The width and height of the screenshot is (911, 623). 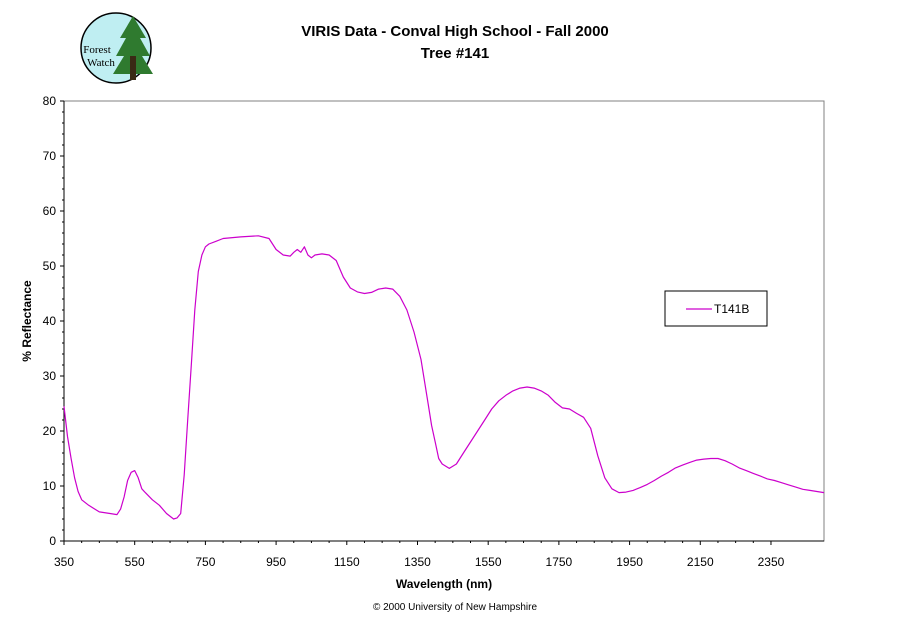 What do you see at coordinates (133, 48) in the screenshot?
I see `pine-tree-icon` at bounding box center [133, 48].